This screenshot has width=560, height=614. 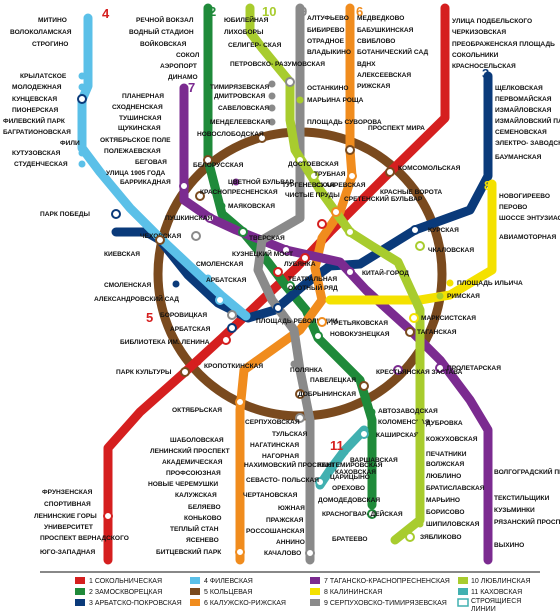 I want to click on station: ПРОСПЕКТ ВЕРНАДСКОГО, so click(x=84, y=539).